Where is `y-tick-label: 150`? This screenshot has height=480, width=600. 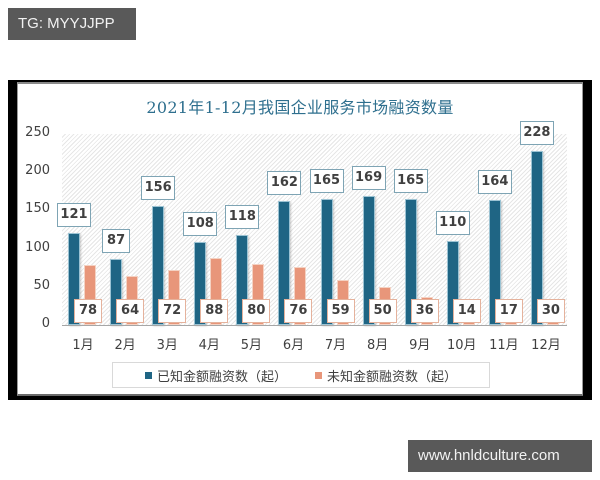
y-tick-label: 150 is located at coordinates (37, 209).